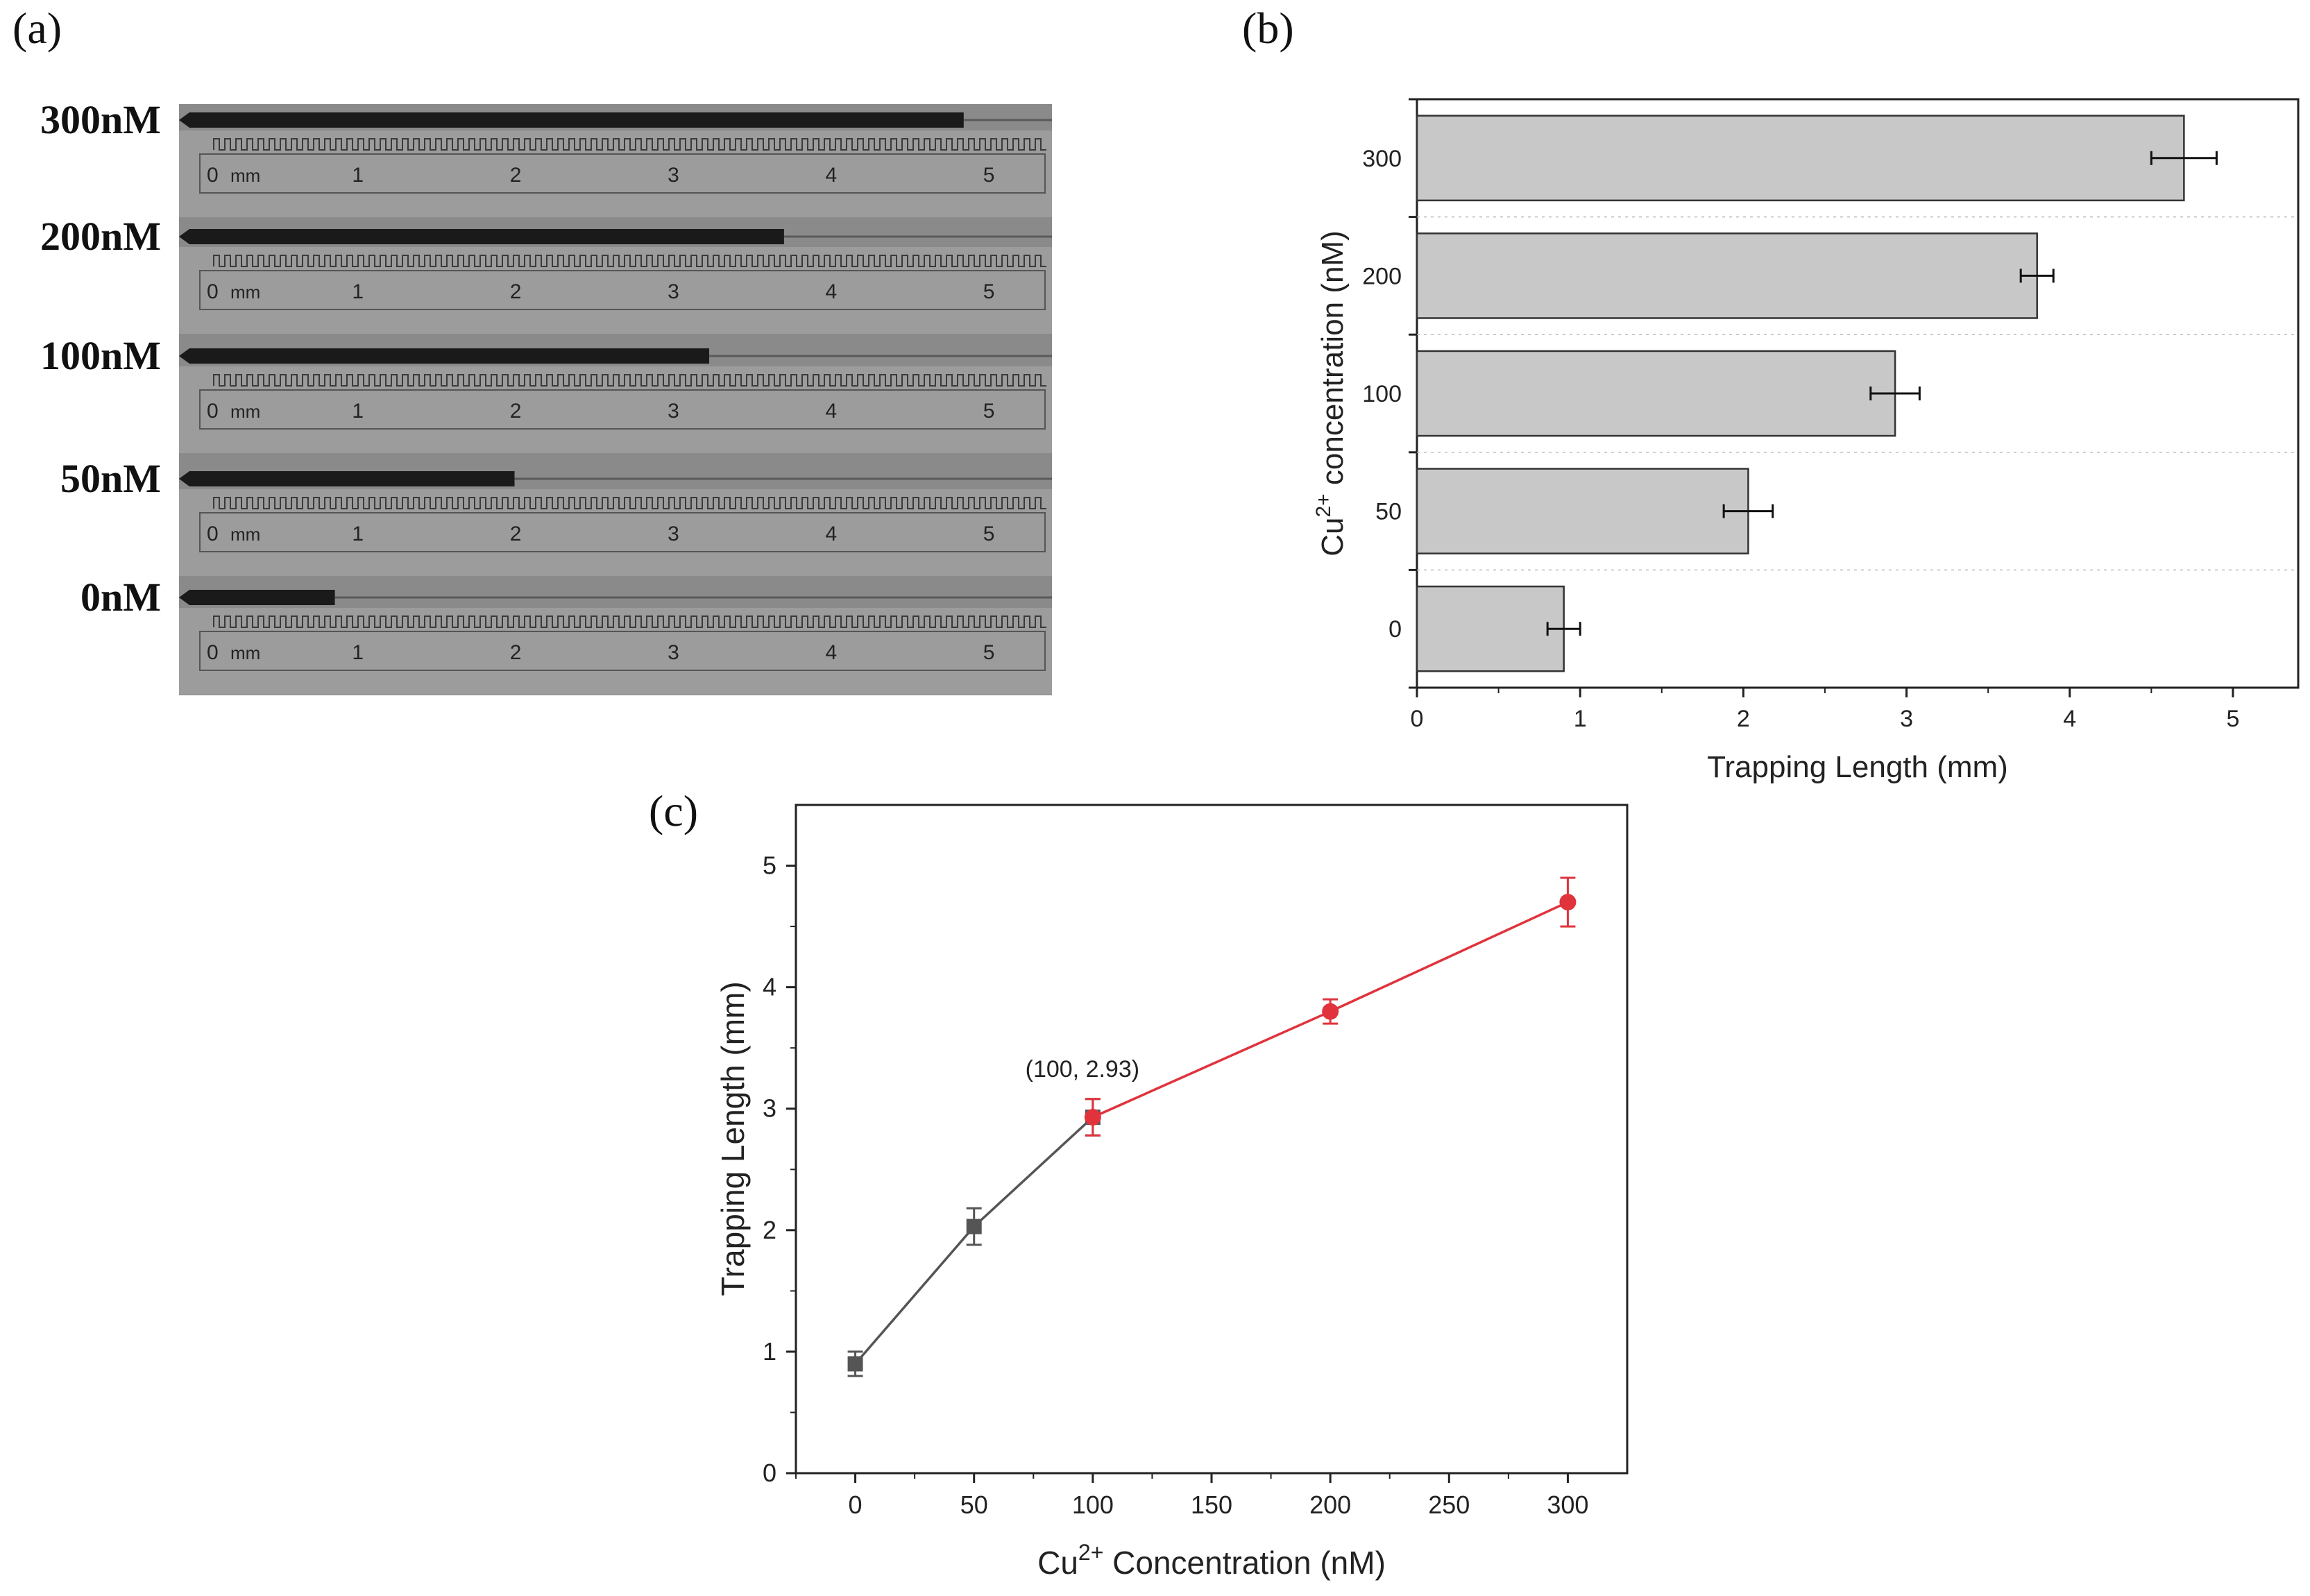  I want to click on x-tick-label: 2, so click(1743, 719).